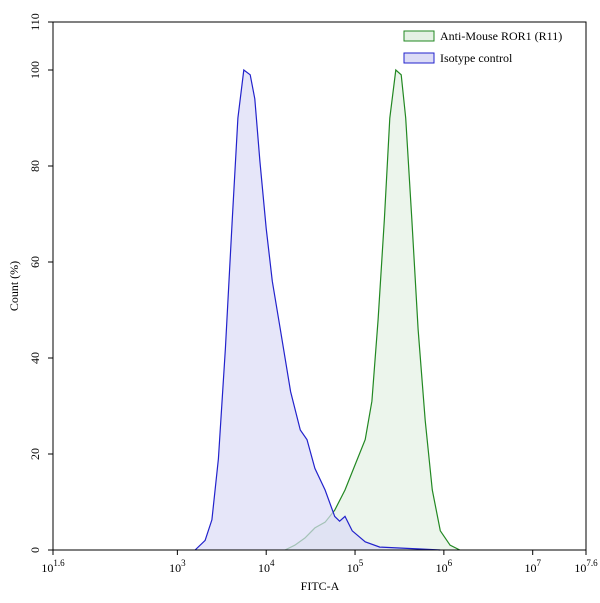 Image resolution: width=600 pixels, height=603 pixels. I want to click on x-tick-label: 10⁶, so click(444, 566).